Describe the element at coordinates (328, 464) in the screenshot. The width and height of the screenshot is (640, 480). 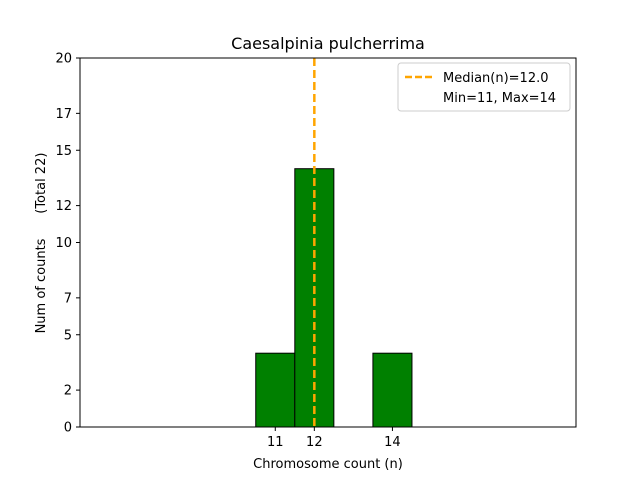
I see `x-axis-label: Chromosome count (n)` at that location.